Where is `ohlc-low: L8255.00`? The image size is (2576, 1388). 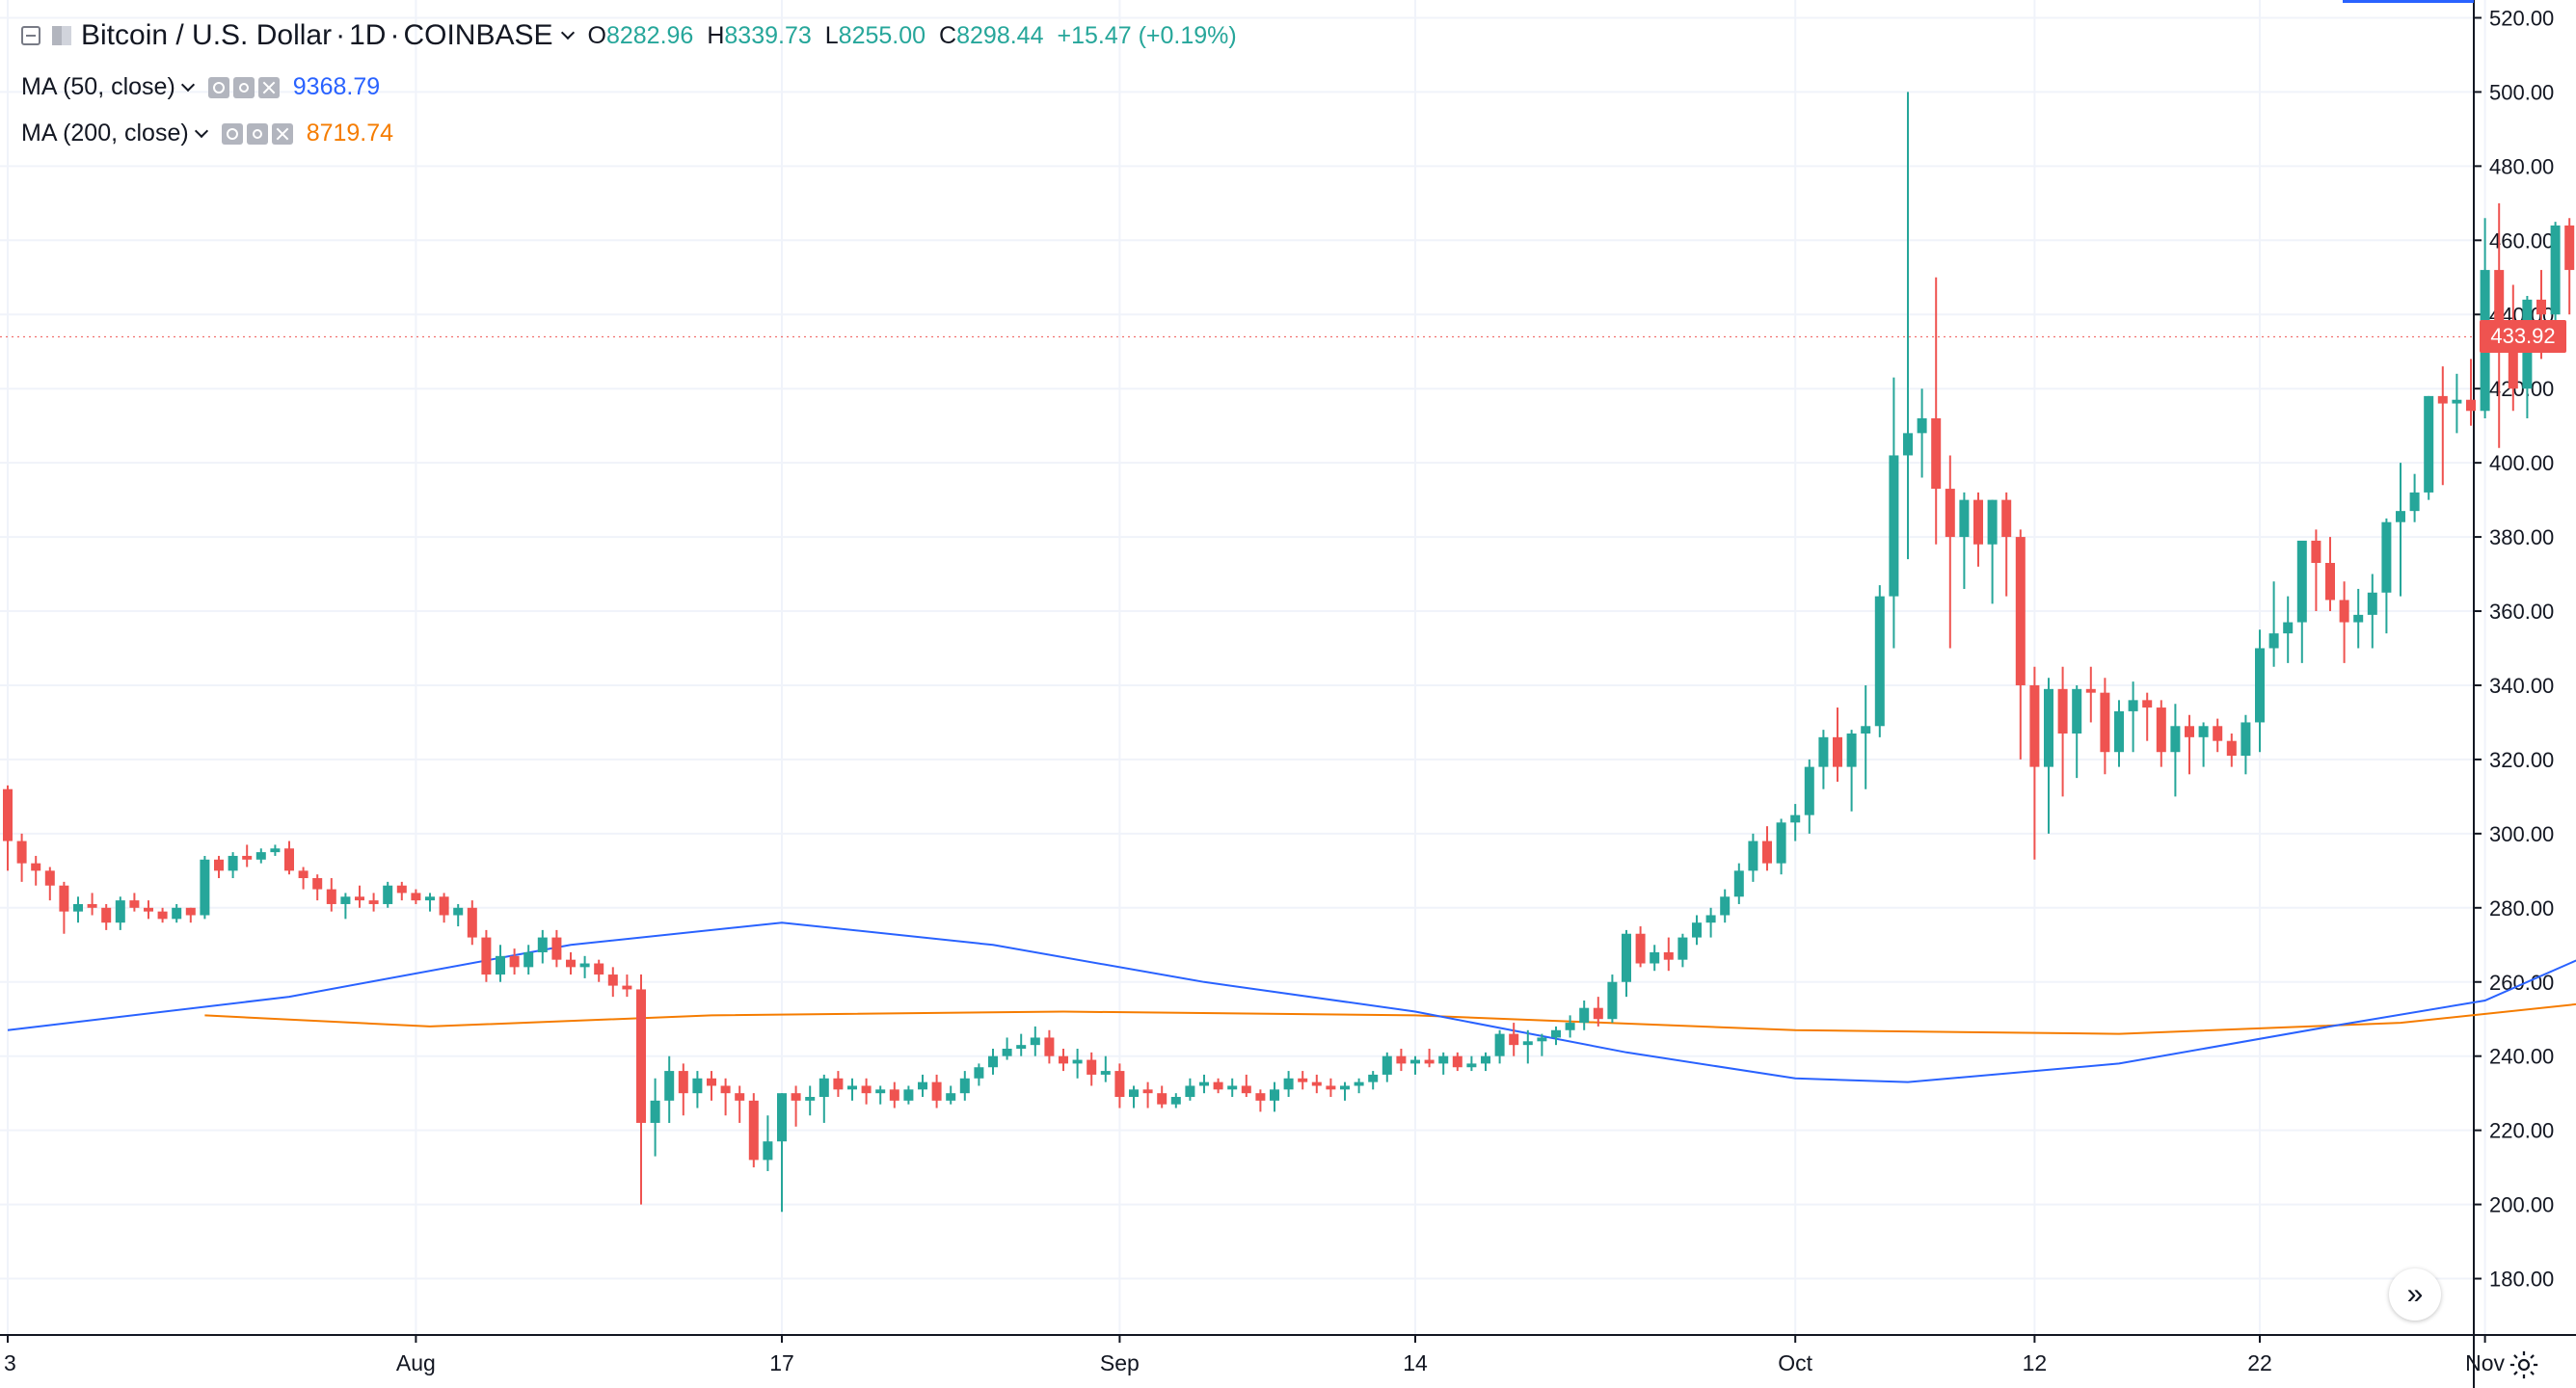
ohlc-low: L8255.00 is located at coordinates (875, 35).